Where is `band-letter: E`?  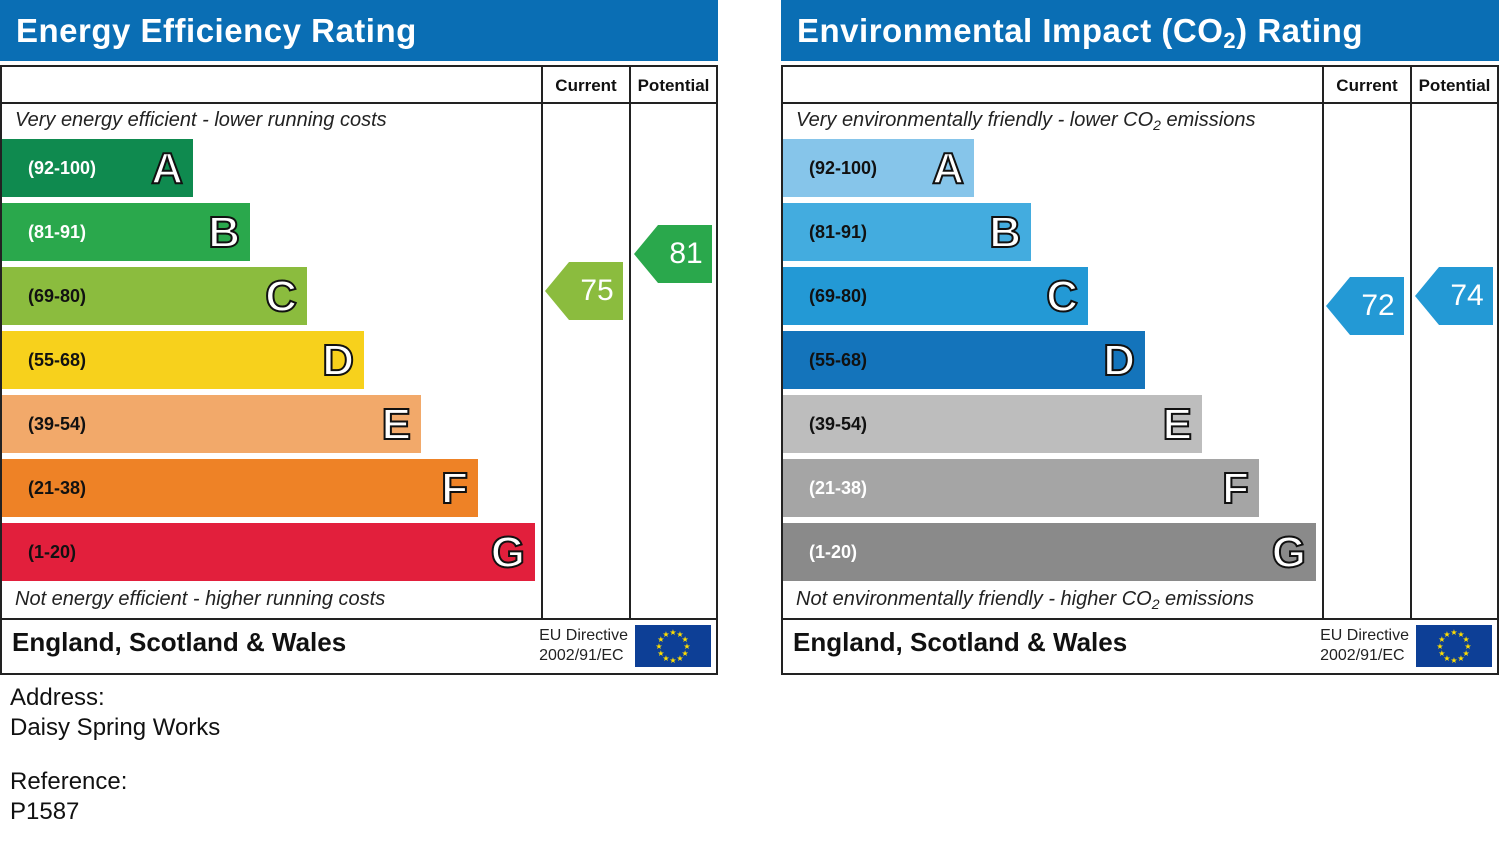
band-letter: E is located at coordinates (396, 424).